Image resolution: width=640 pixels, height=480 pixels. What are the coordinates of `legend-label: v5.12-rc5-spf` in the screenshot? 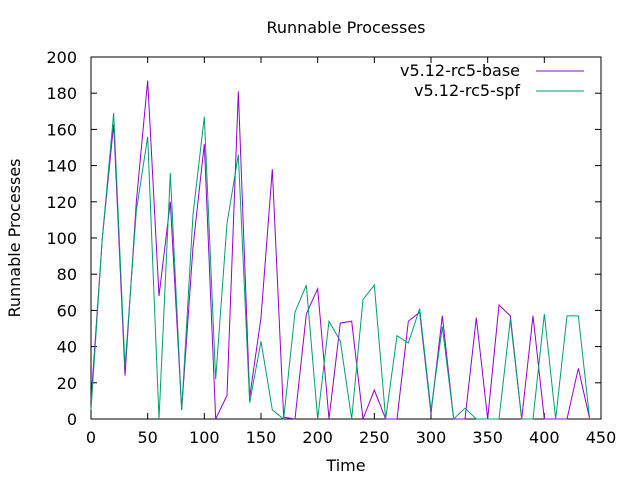 It's located at (467, 90).